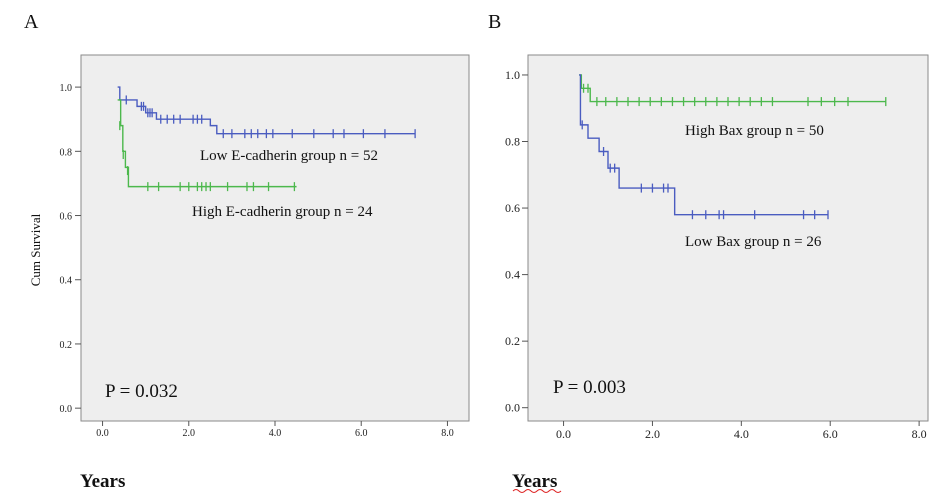 The height and width of the screenshot is (497, 931). I want to click on panel-a-series-0-curve, so click(266, 110).